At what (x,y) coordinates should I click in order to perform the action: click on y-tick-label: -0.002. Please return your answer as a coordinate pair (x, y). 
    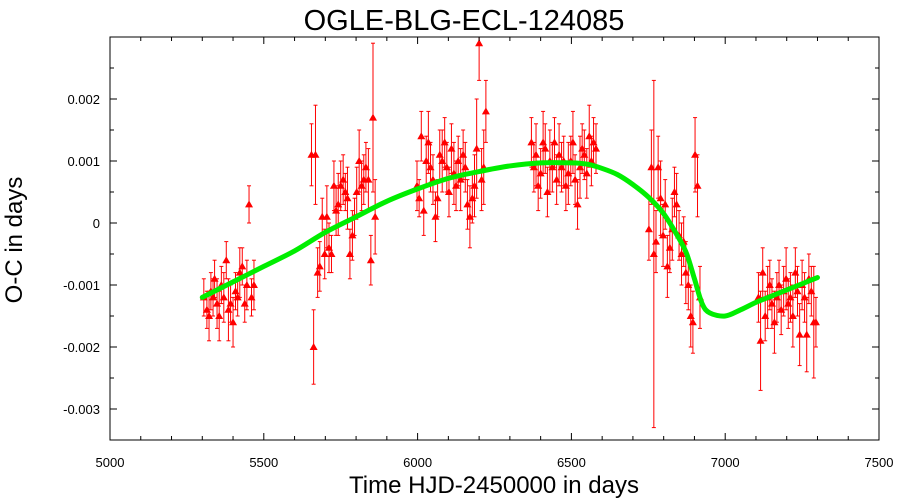
    Looking at the image, I should click on (81, 347).